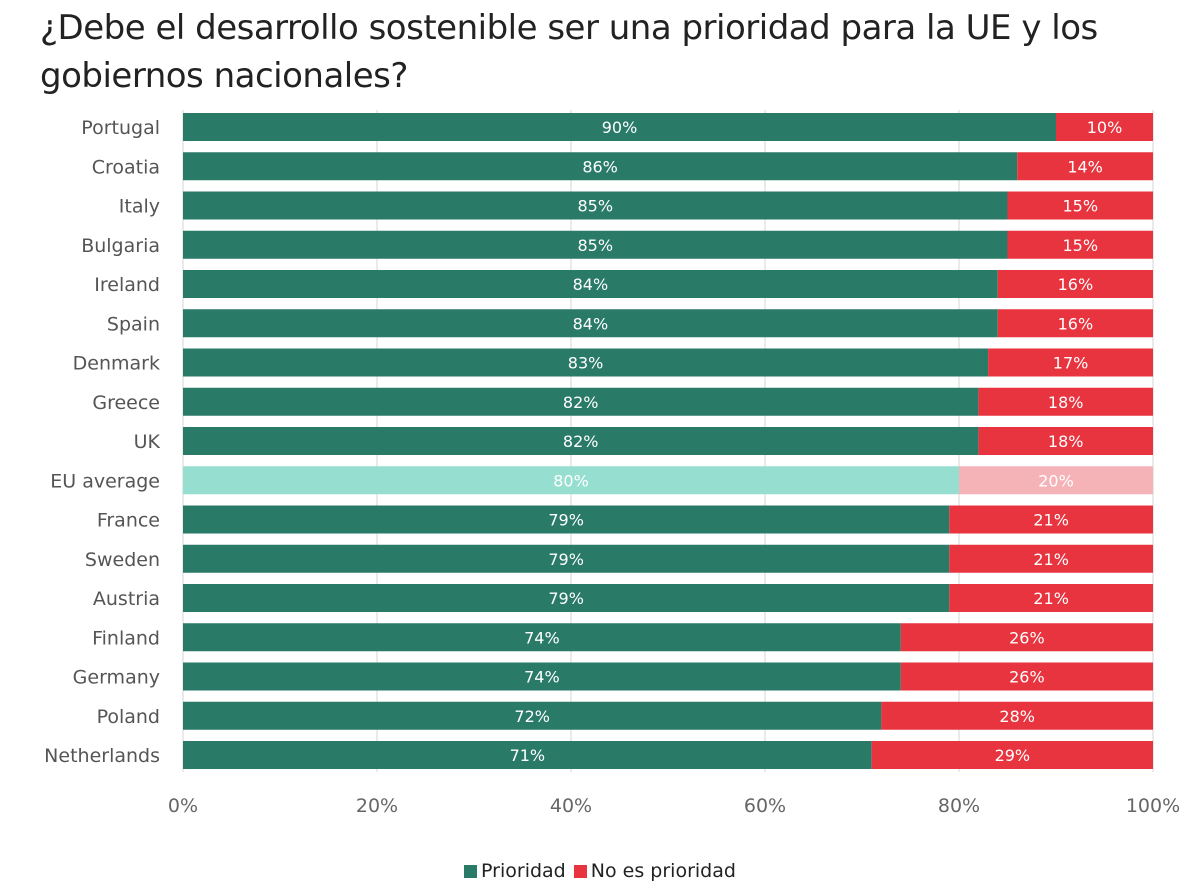  I want to click on data-label: 90%, so click(620, 127).